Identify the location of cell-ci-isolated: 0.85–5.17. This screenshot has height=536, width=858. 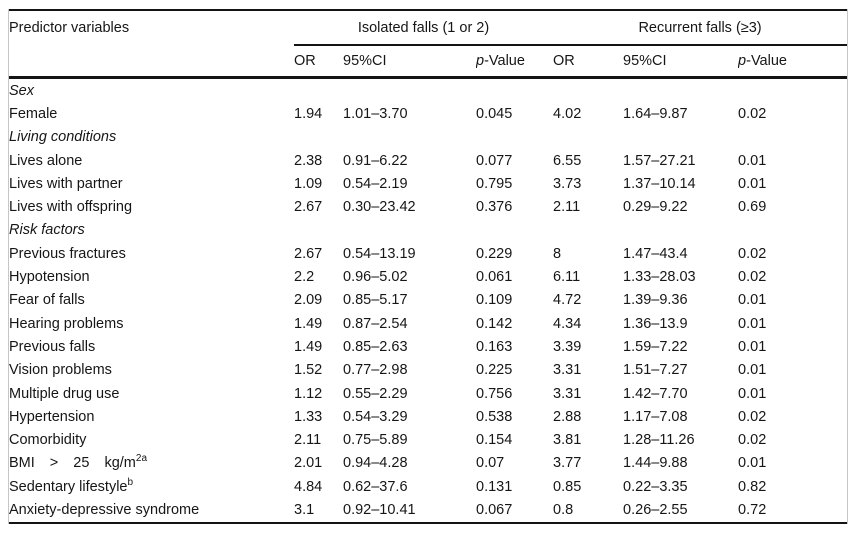
(375, 300).